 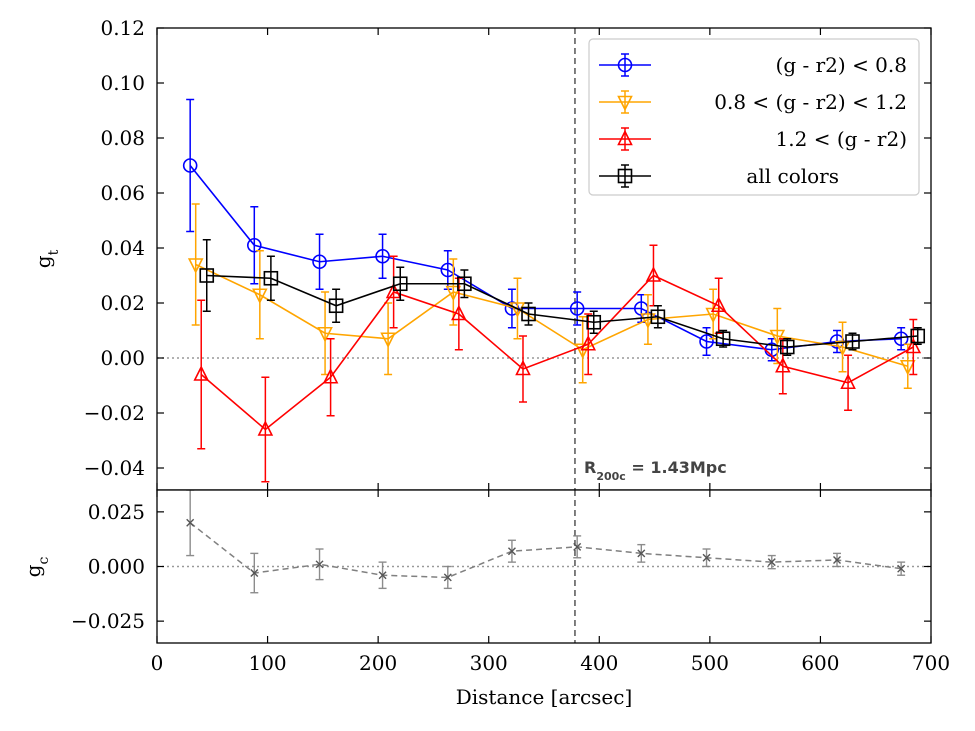 What do you see at coordinates (122, 303) in the screenshot?
I see `ytick-label-top-3: 0.02` at bounding box center [122, 303].